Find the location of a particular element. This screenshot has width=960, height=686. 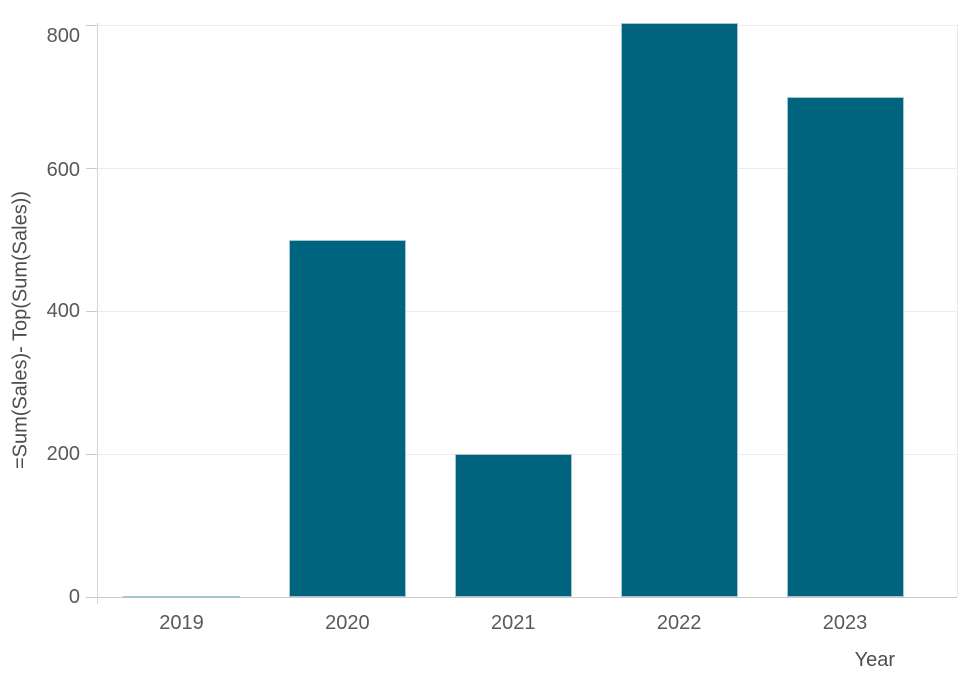

bar-2022 is located at coordinates (679, 309).